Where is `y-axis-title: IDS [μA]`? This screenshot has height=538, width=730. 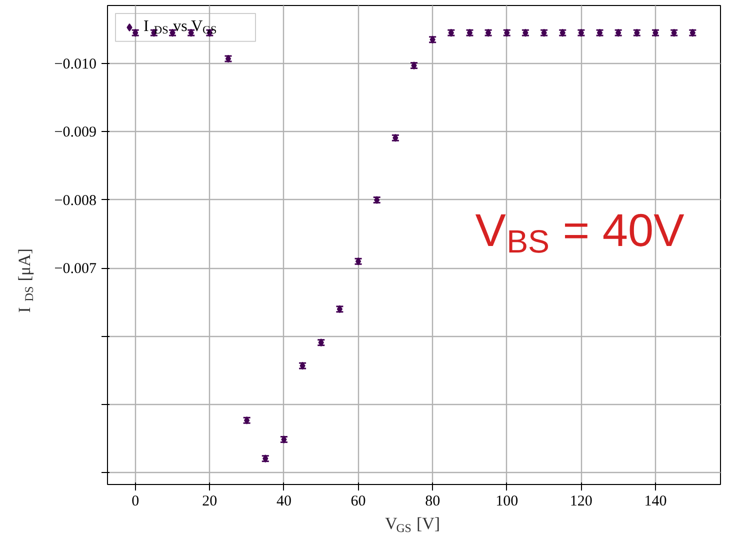 y-axis-title: IDS [μA] is located at coordinates (25, 280).